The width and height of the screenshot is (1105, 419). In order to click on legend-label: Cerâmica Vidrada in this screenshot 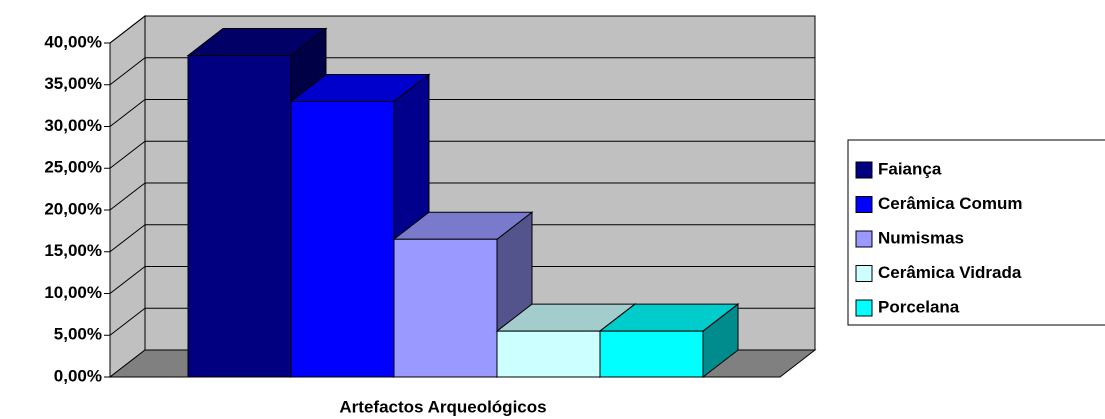, I will do `click(950, 272)`.